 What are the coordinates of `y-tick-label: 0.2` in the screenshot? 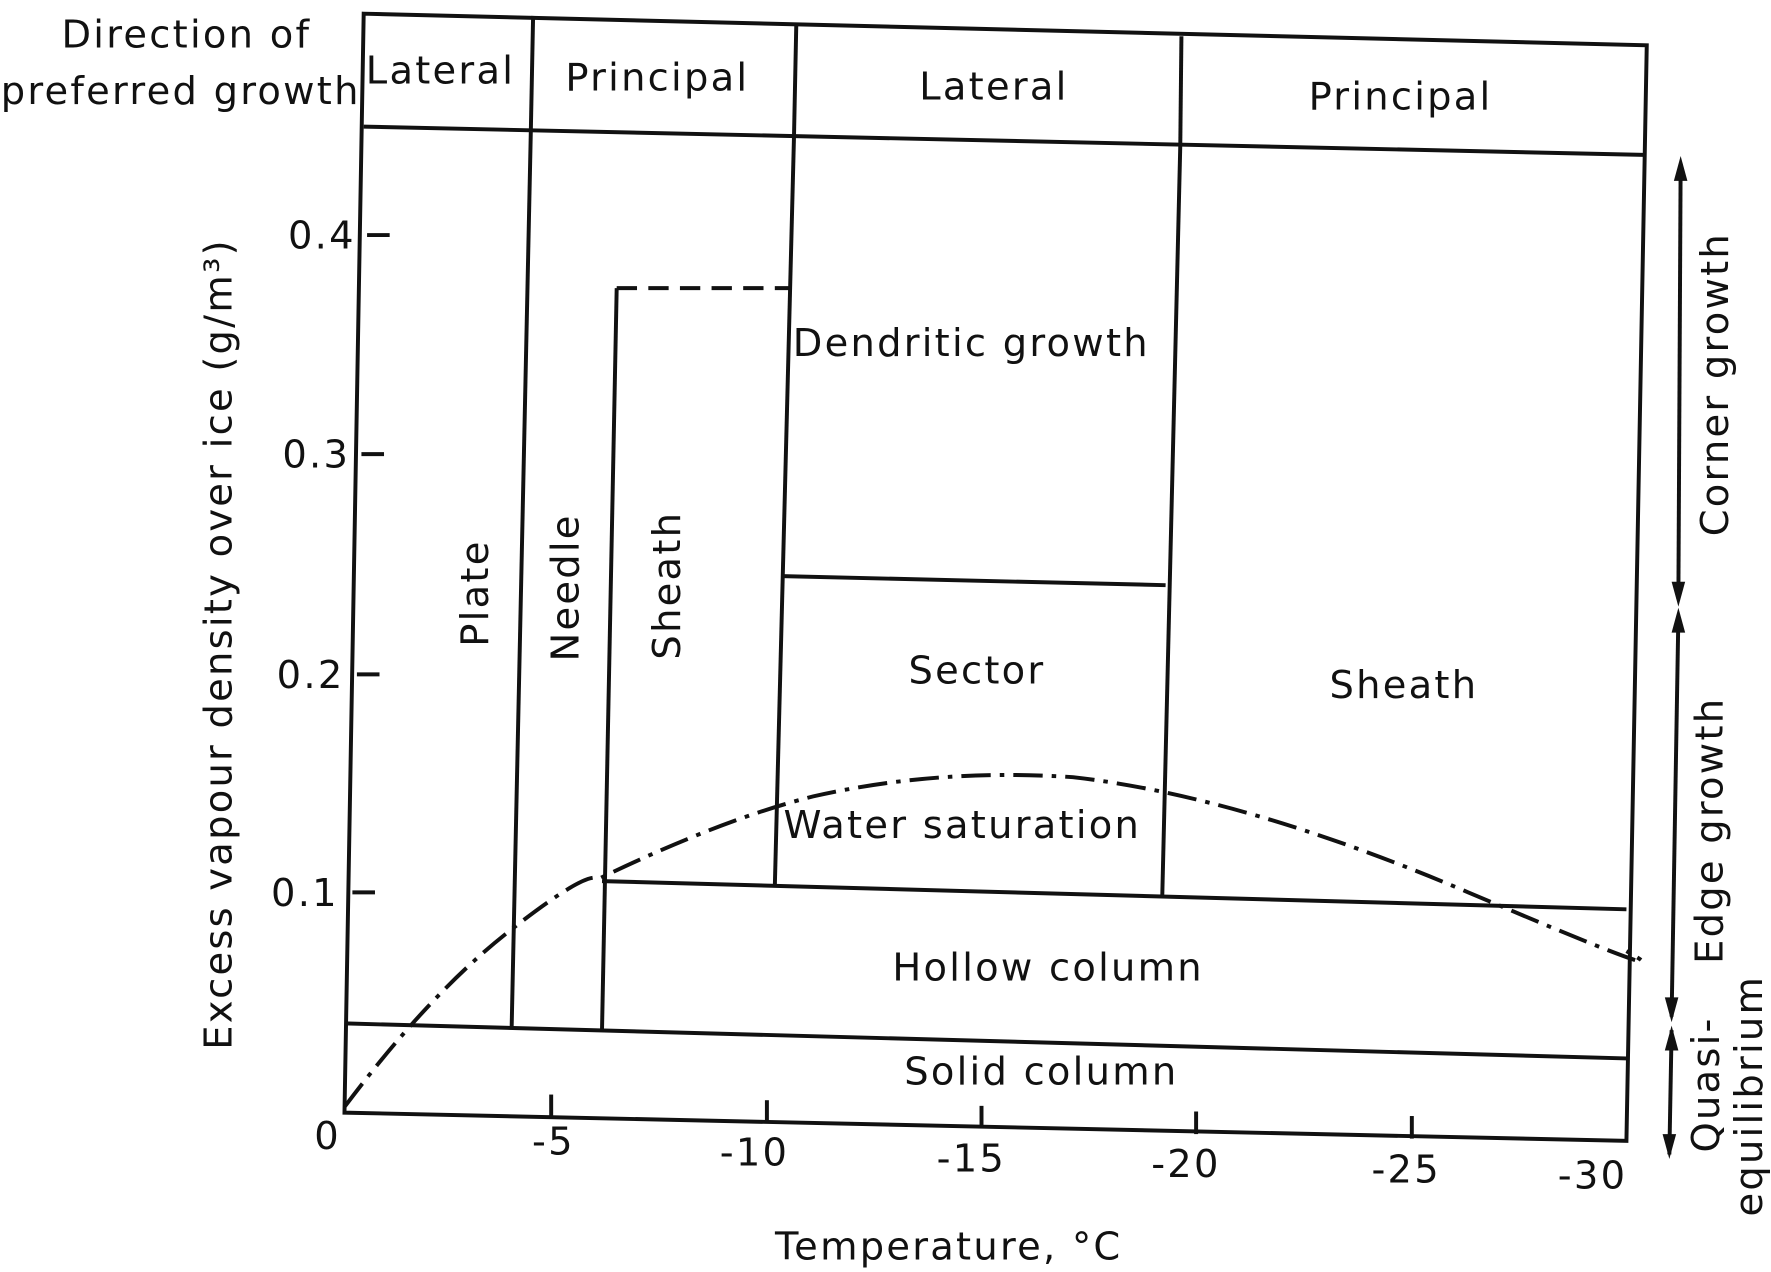 It's located at (311, 675).